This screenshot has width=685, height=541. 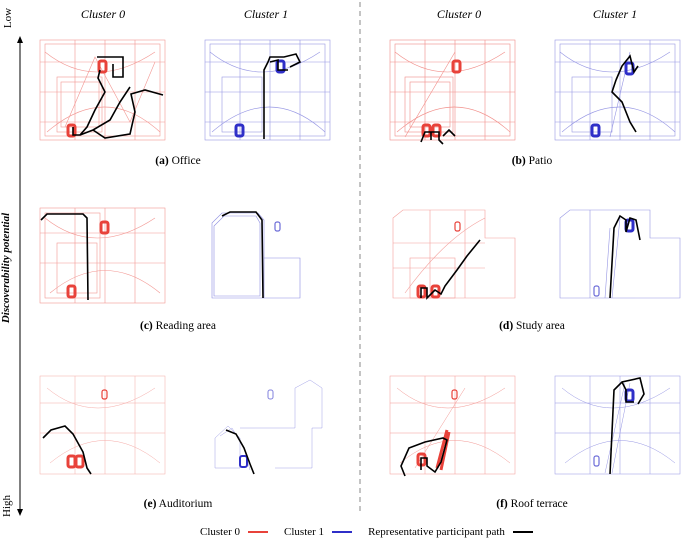 What do you see at coordinates (620, 254) in the screenshot?
I see `trajectory-map-study-area-cluster1` at bounding box center [620, 254].